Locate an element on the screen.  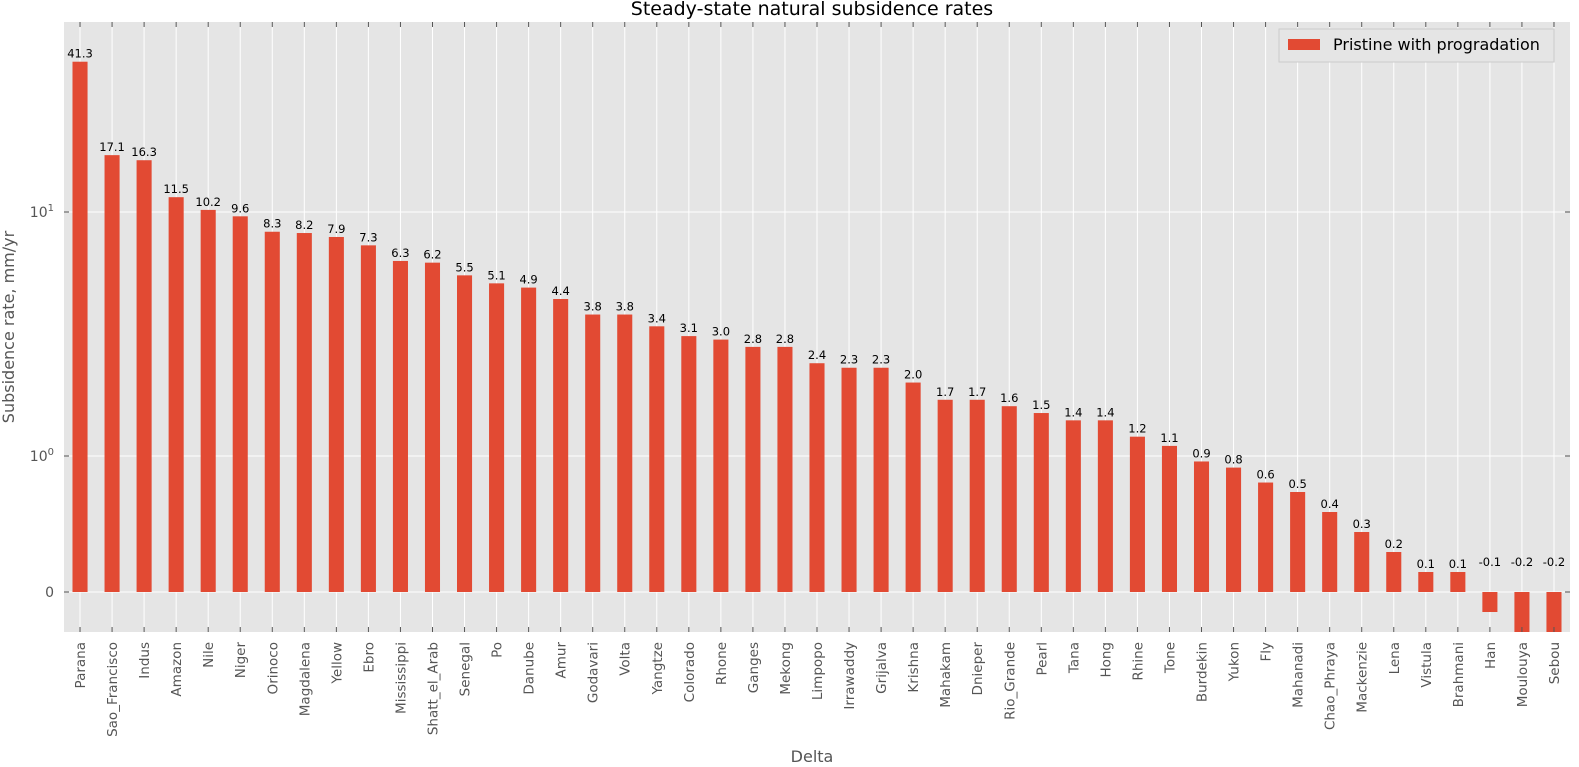
x-tick-label: Po is located at coordinates (498, 650).